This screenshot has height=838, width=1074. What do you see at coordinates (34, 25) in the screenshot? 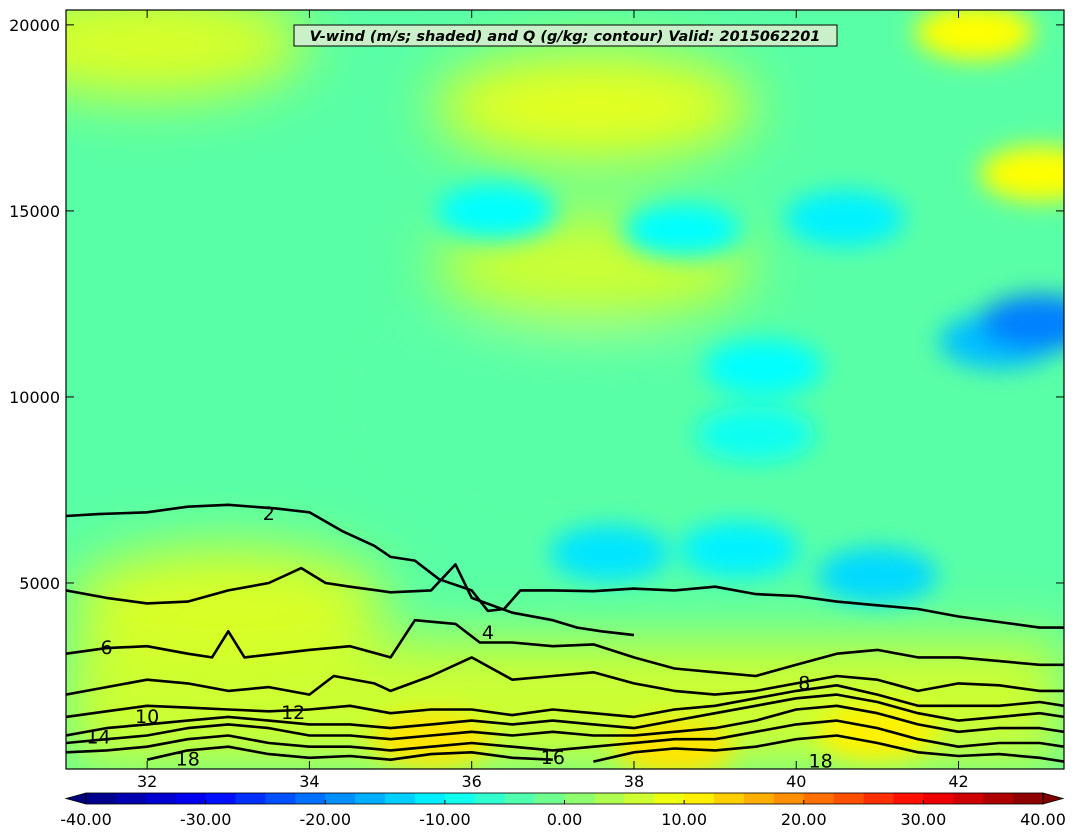
I see `y-tick-label: 20000` at bounding box center [34, 25].